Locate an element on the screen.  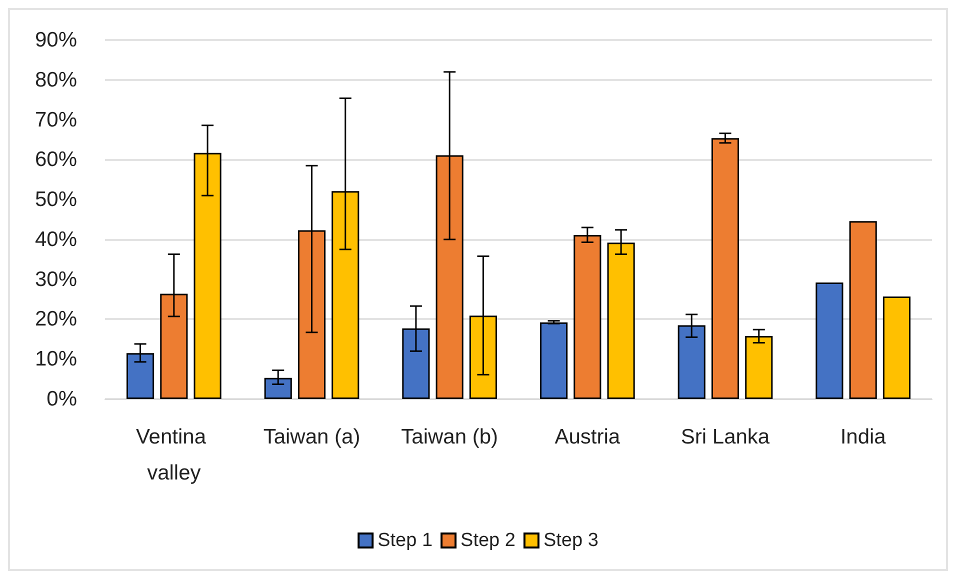
y-tick-label: 20% is located at coordinates (55, 319).